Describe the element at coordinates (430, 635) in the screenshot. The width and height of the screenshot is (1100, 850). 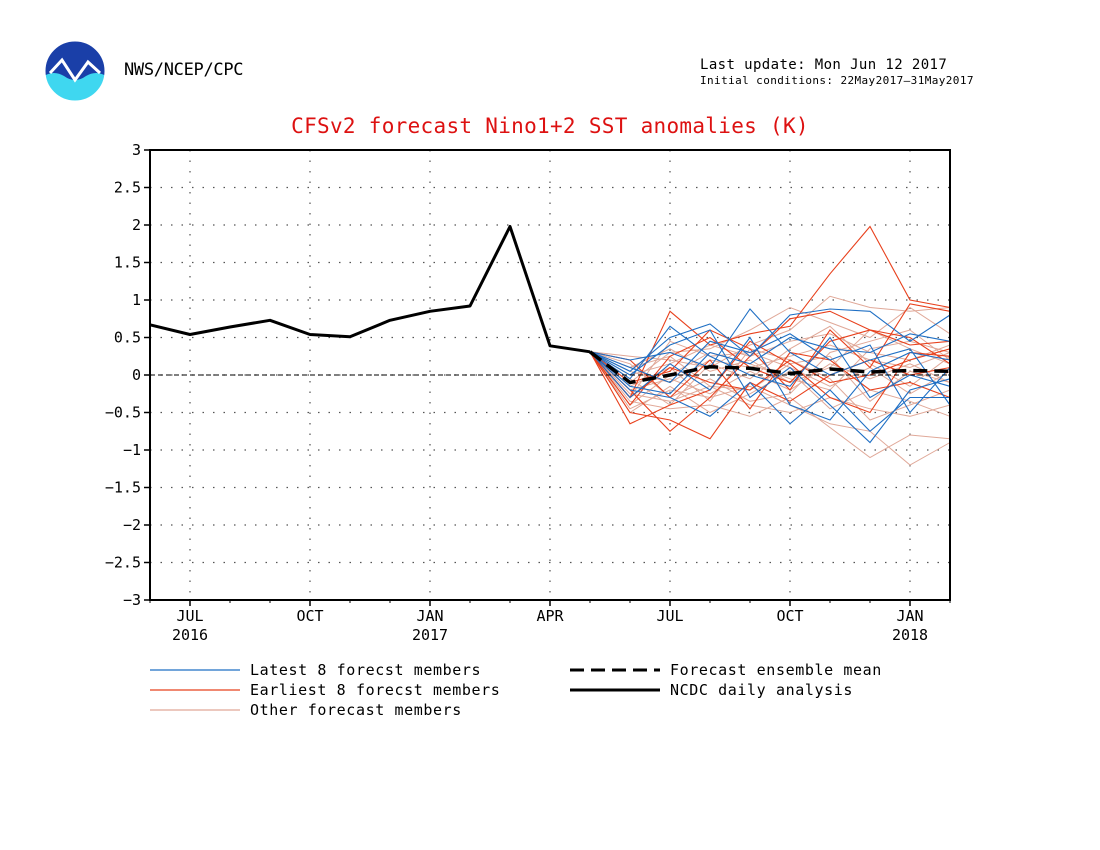
I see `x-tick-year-label: 2017` at that location.